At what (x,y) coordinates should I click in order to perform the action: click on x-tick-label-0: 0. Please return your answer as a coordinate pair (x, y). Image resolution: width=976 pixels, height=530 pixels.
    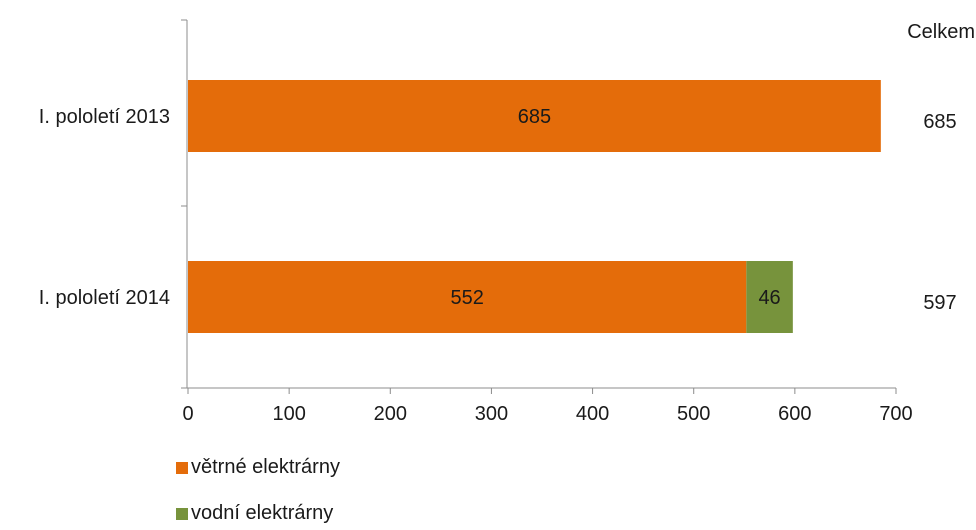
    Looking at the image, I should click on (187, 414).